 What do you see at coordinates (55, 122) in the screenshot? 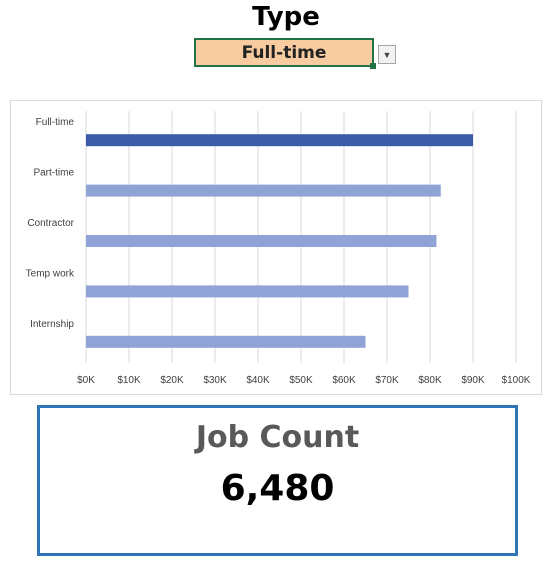
I see `category-label: Full-time` at bounding box center [55, 122].